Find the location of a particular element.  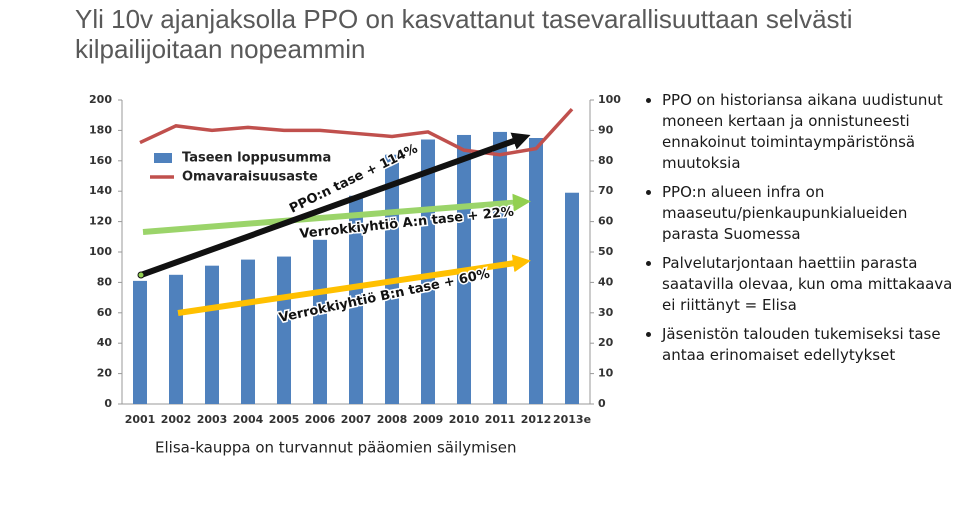

y-tick-label: 160 is located at coordinates (100, 160).